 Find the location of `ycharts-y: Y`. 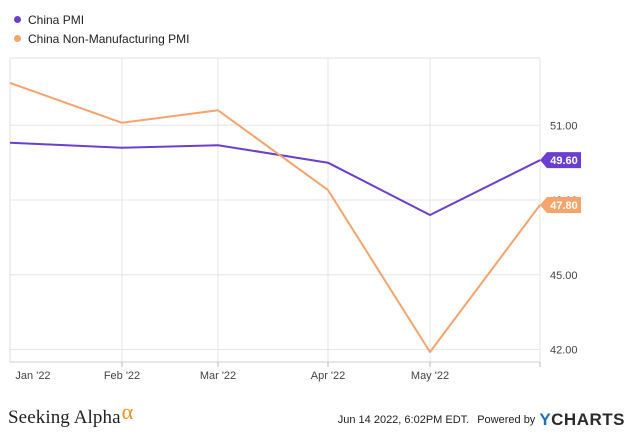

ycharts-y: Y is located at coordinates (545, 419).